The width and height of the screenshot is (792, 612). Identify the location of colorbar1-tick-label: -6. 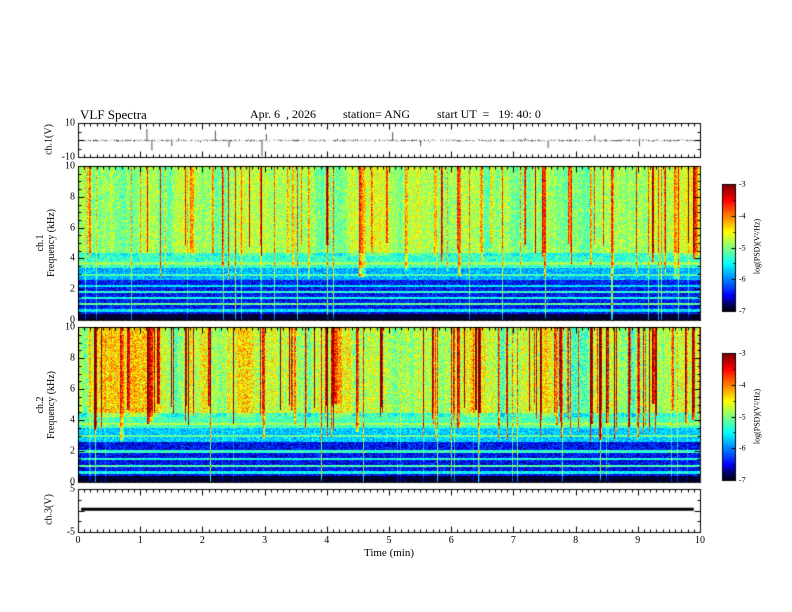
(742, 279).